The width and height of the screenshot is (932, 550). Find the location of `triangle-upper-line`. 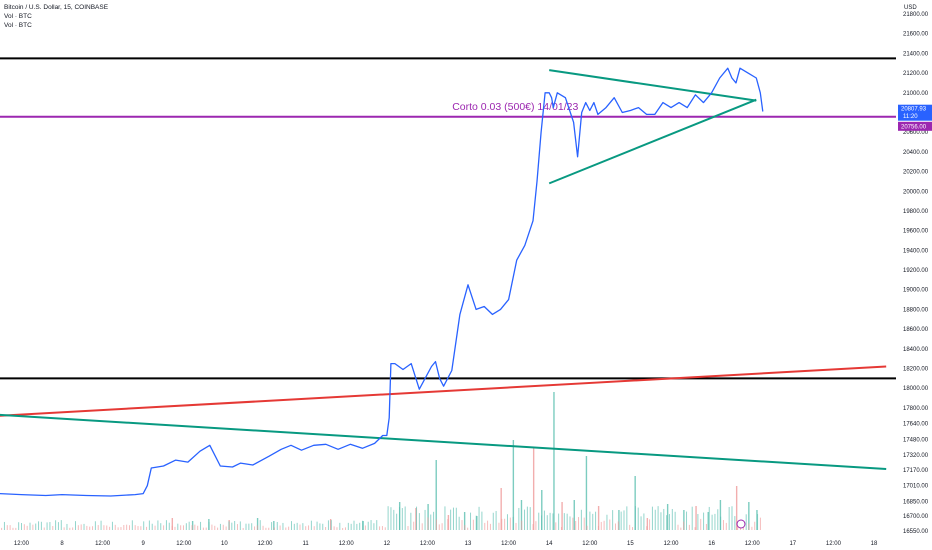

triangle-upper-line is located at coordinates (653, 85).